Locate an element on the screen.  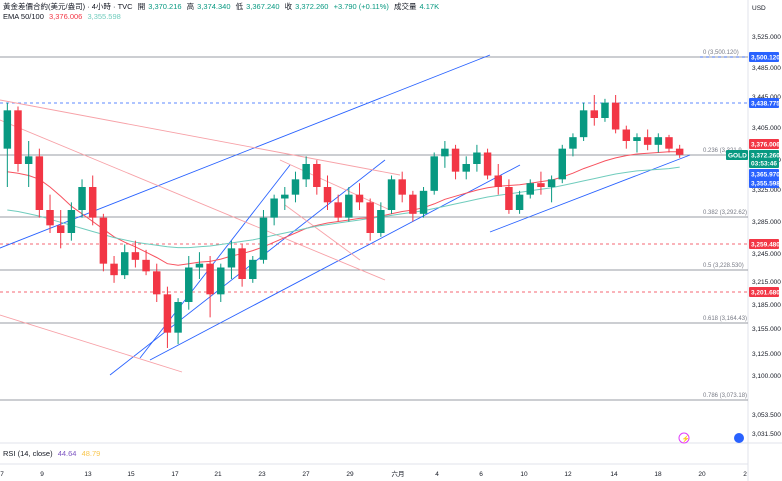
price-axis-label: 3,525.000 is located at coordinates (766, 37).